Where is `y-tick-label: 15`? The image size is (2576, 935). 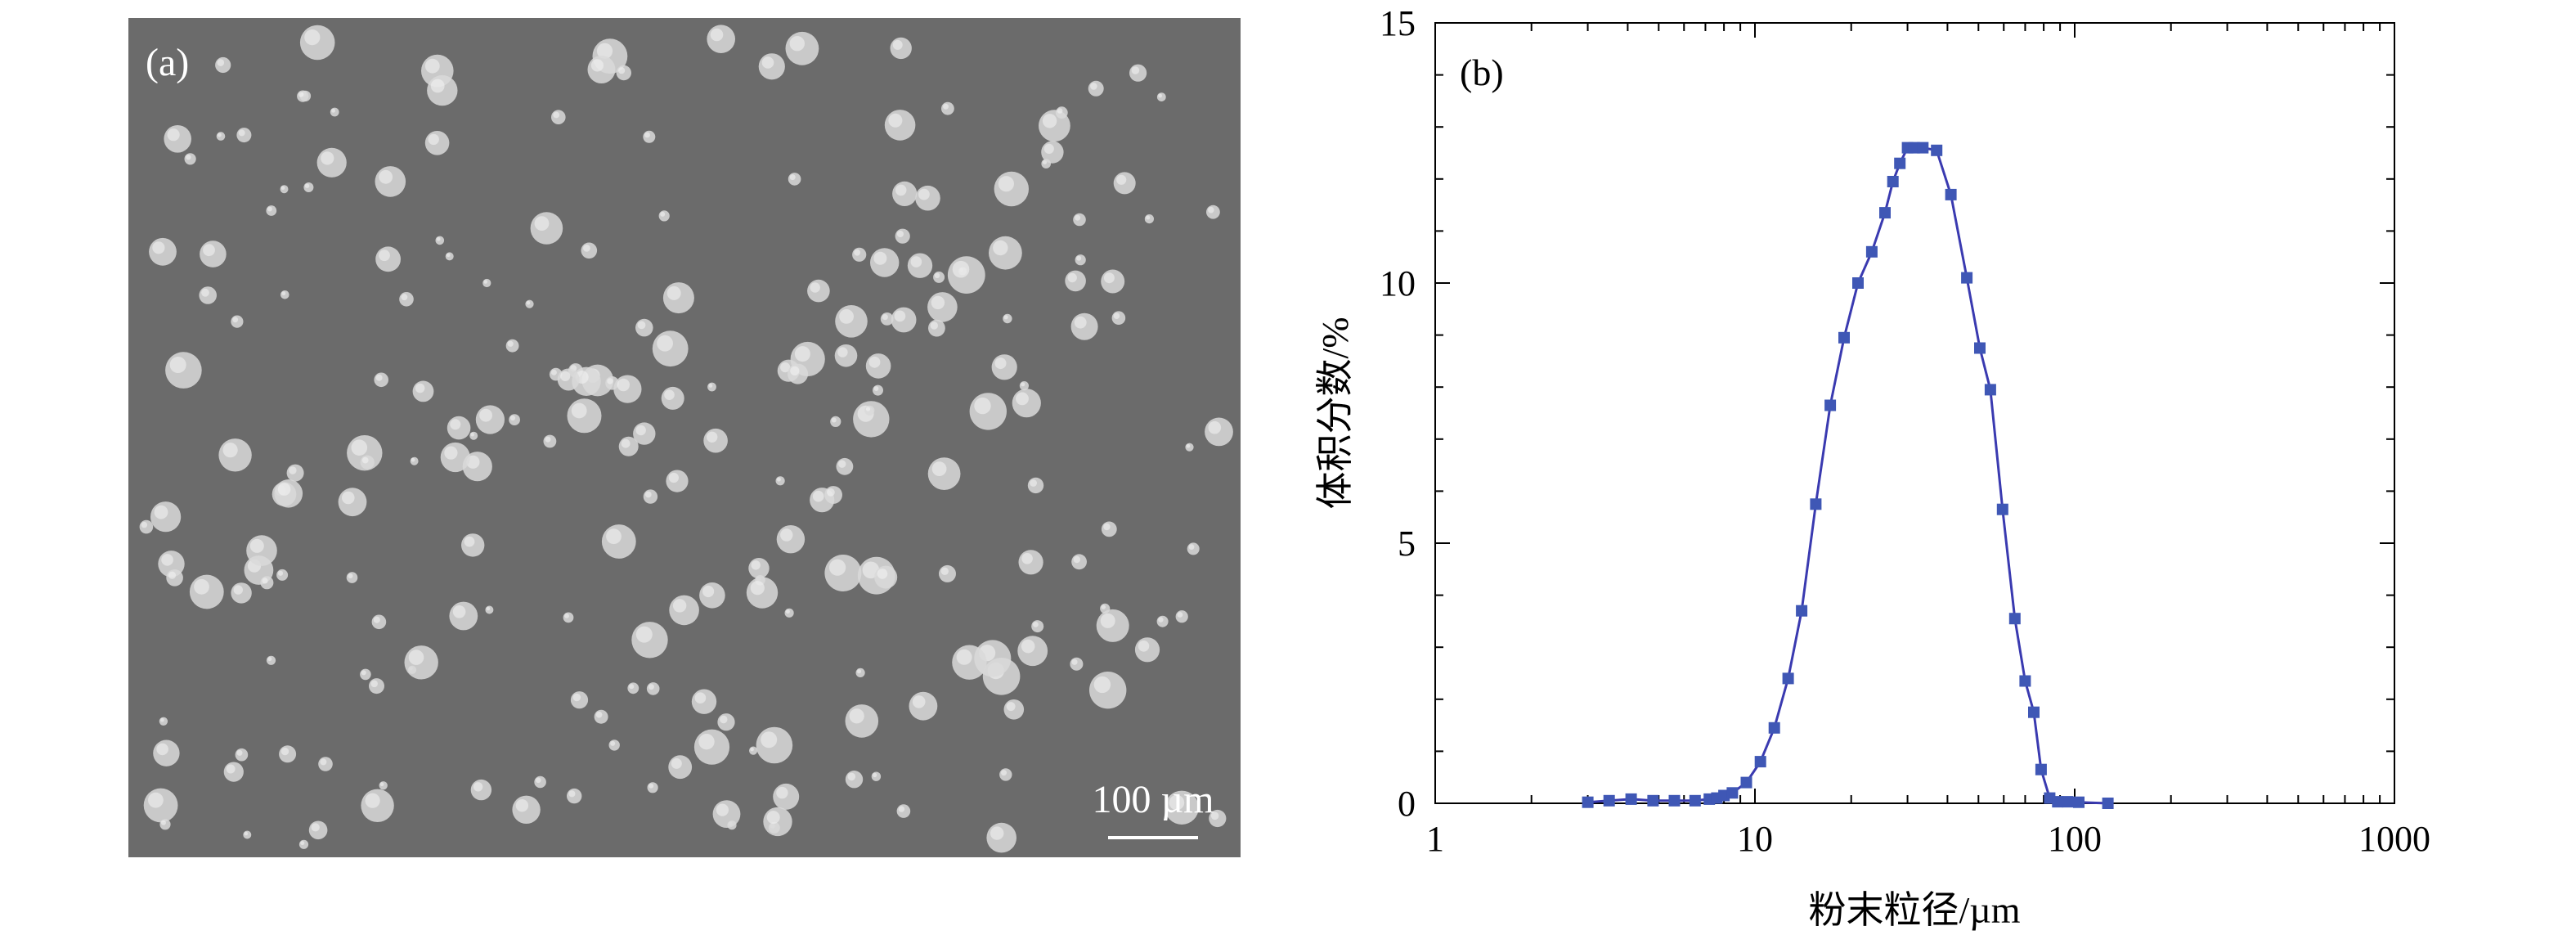 y-tick-label: 15 is located at coordinates (1398, 23).